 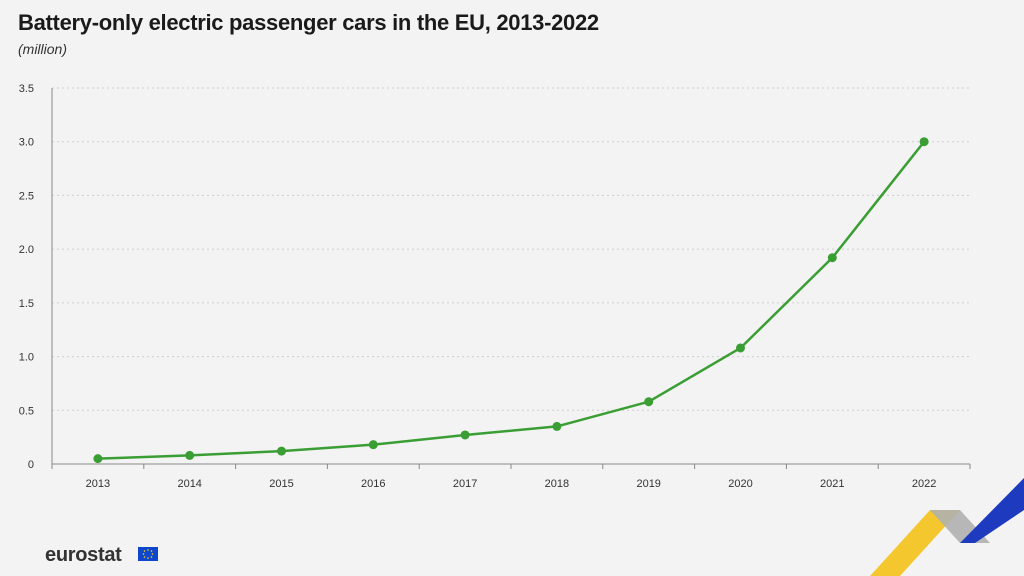 What do you see at coordinates (26, 143) in the screenshot?
I see `y-tick-label: 3.0` at bounding box center [26, 143].